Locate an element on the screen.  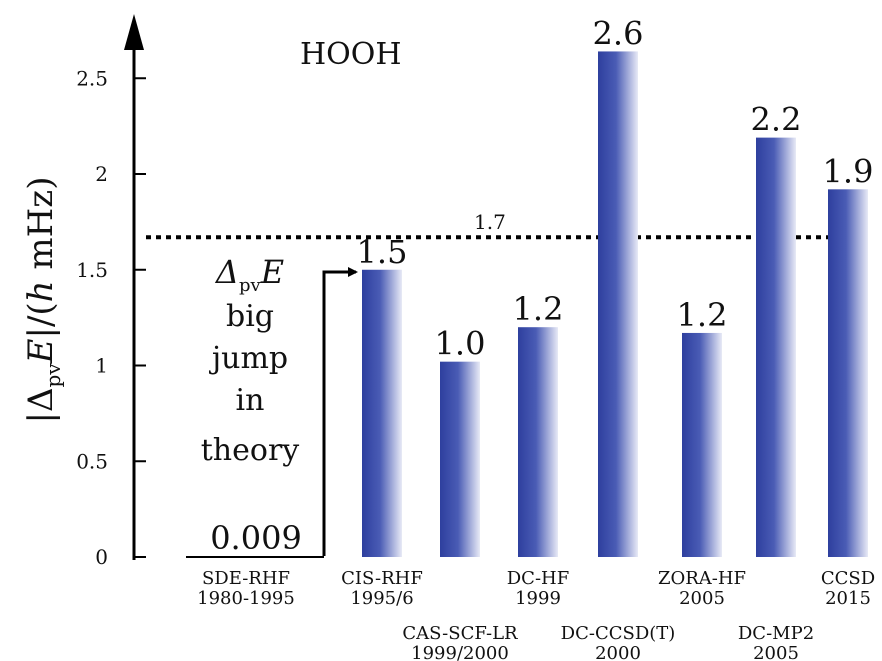
bar-value-label: 0.009 is located at coordinates (256, 538).